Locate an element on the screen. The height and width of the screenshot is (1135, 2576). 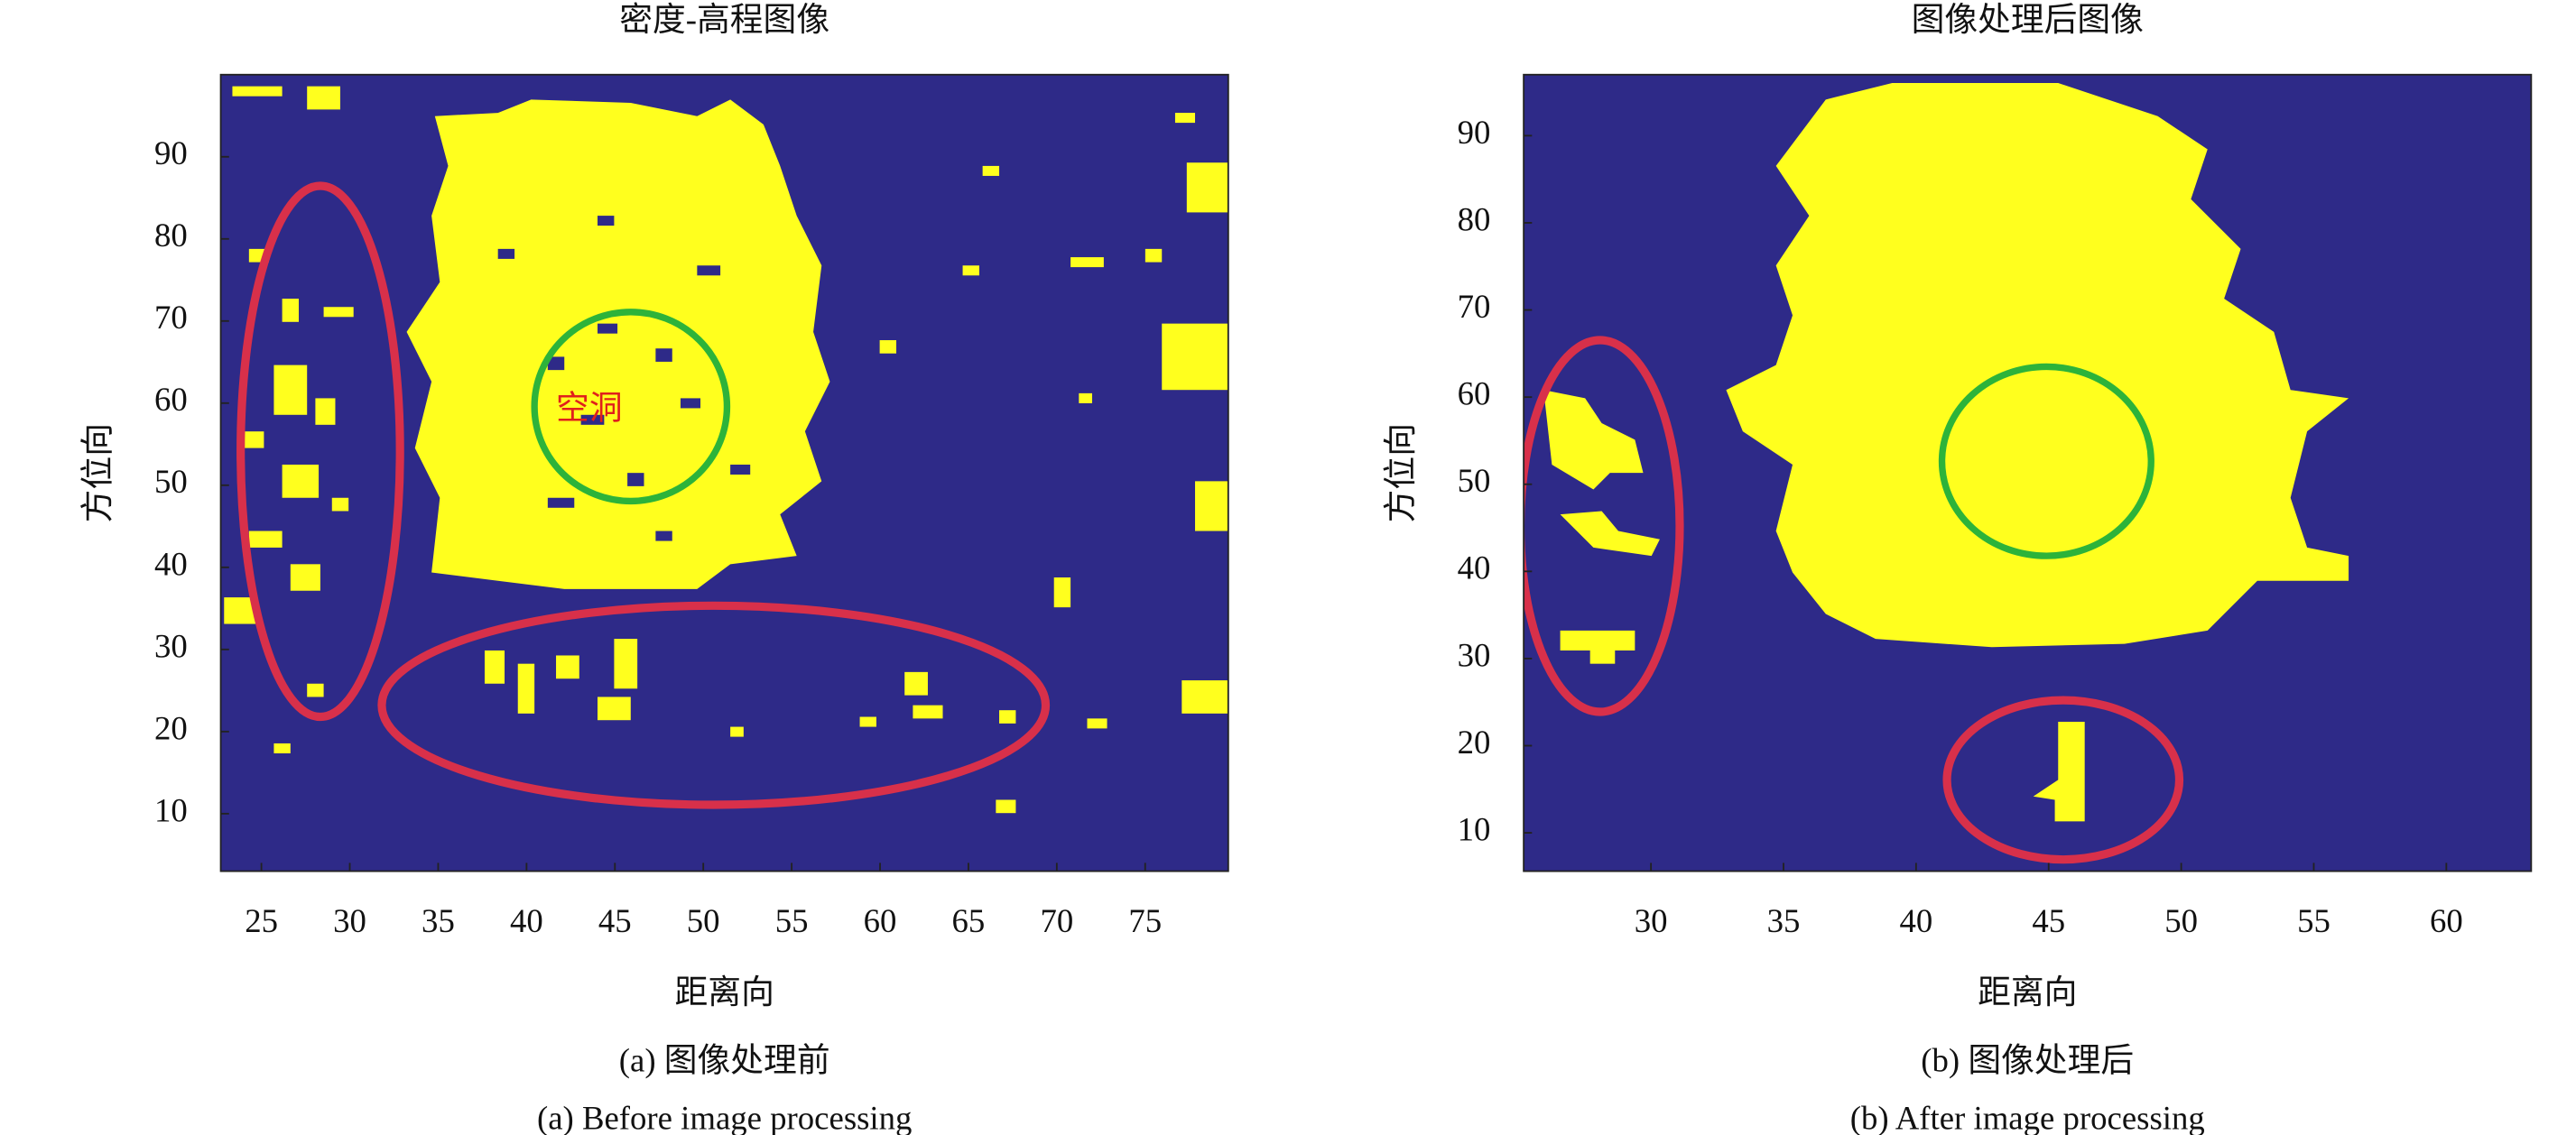
x-tick-label: 75 is located at coordinates (1145, 920).